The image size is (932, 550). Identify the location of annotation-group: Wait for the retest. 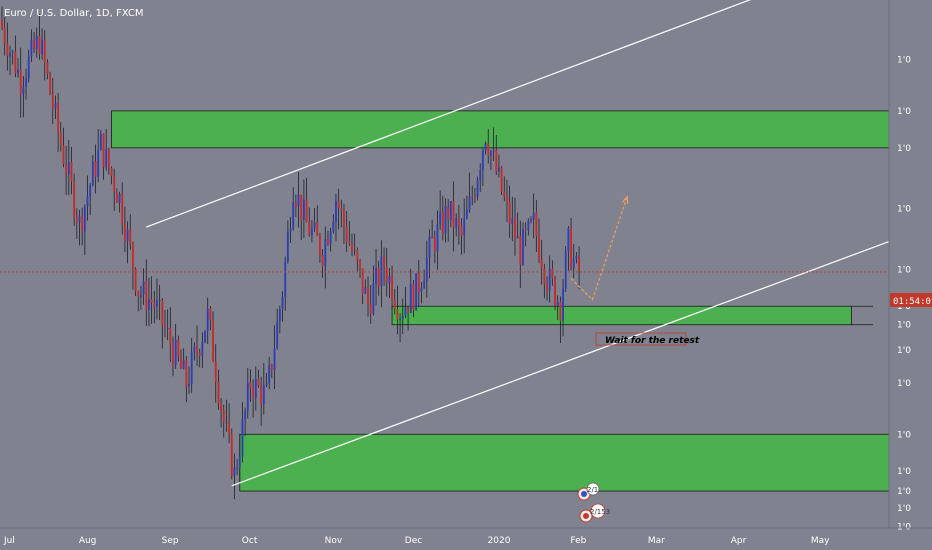
(647, 339).